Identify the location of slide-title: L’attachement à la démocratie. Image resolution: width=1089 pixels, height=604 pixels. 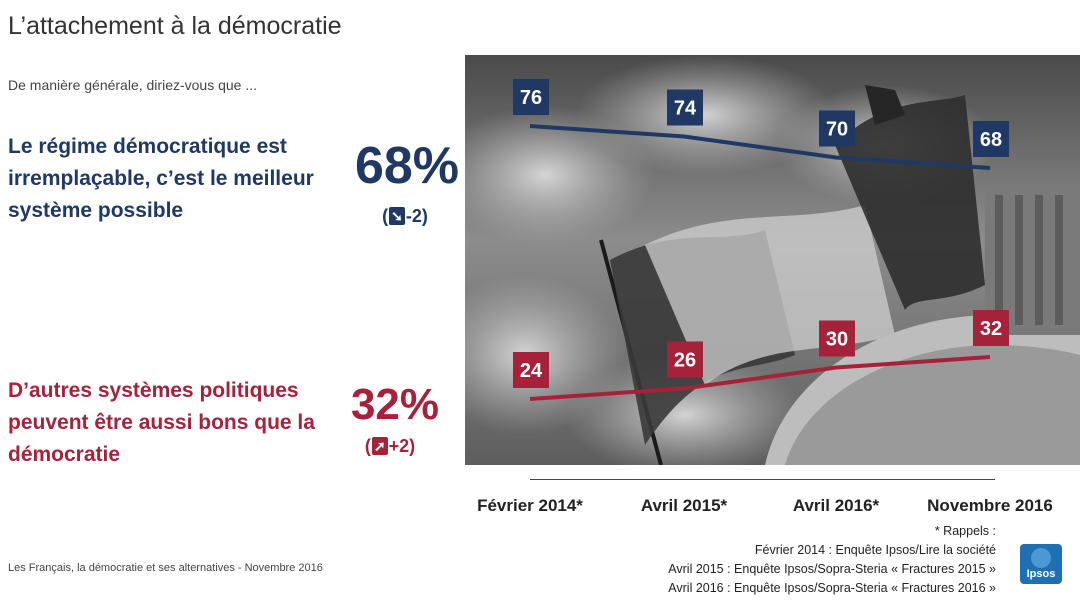
(175, 26).